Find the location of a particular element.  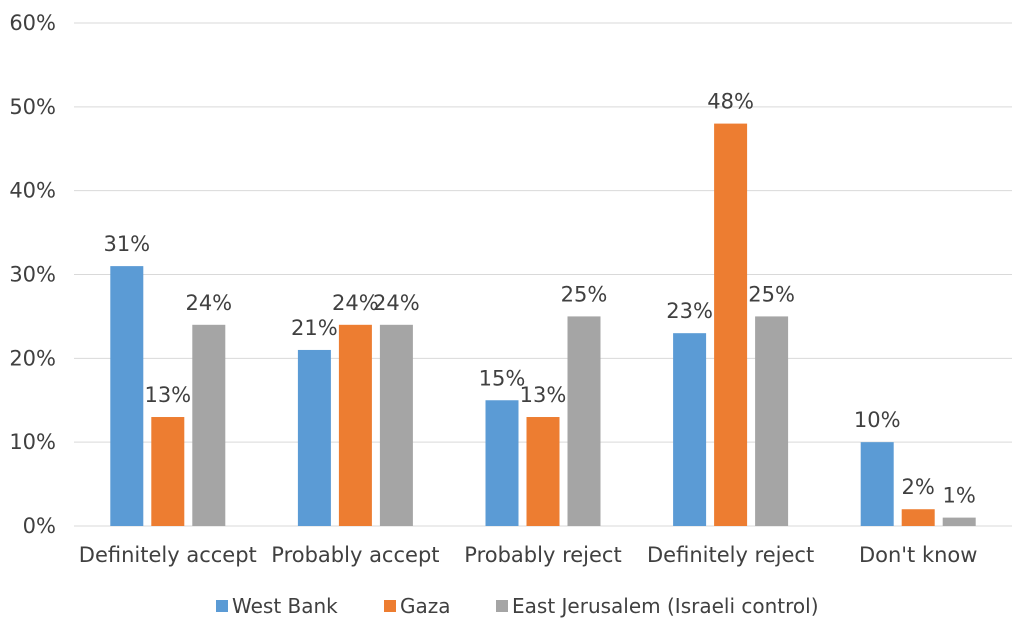

data-label-0-2: 24% is located at coordinates (208, 303).